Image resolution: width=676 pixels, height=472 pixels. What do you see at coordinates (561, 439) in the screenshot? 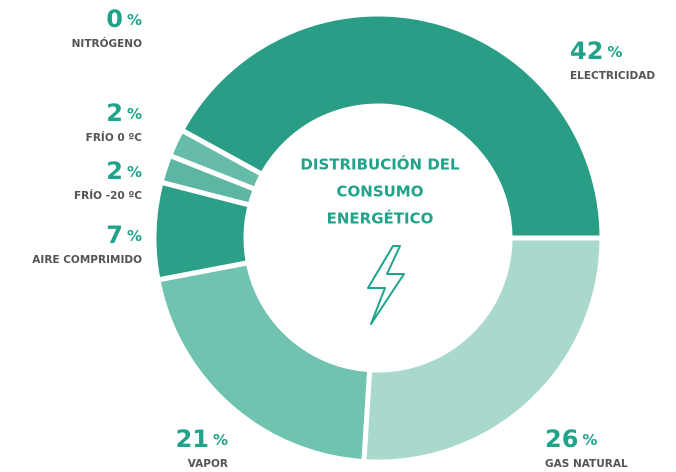
I see `value-number: 26` at bounding box center [561, 439].